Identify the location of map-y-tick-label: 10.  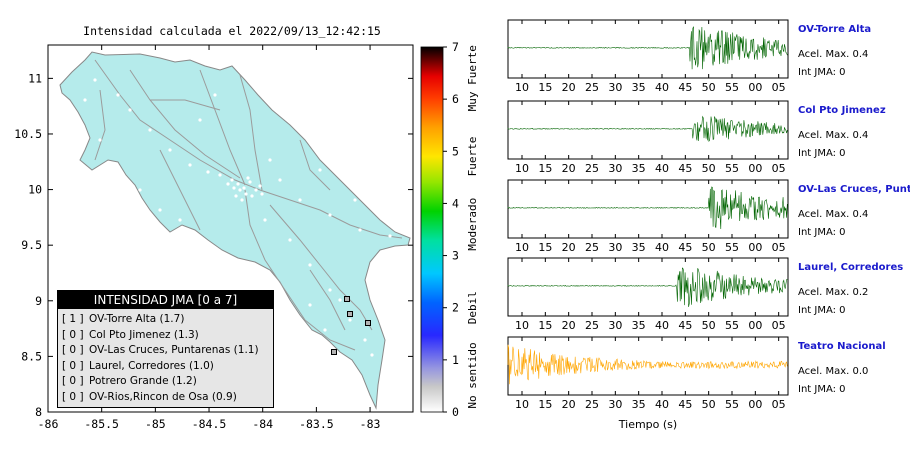
(35, 190).